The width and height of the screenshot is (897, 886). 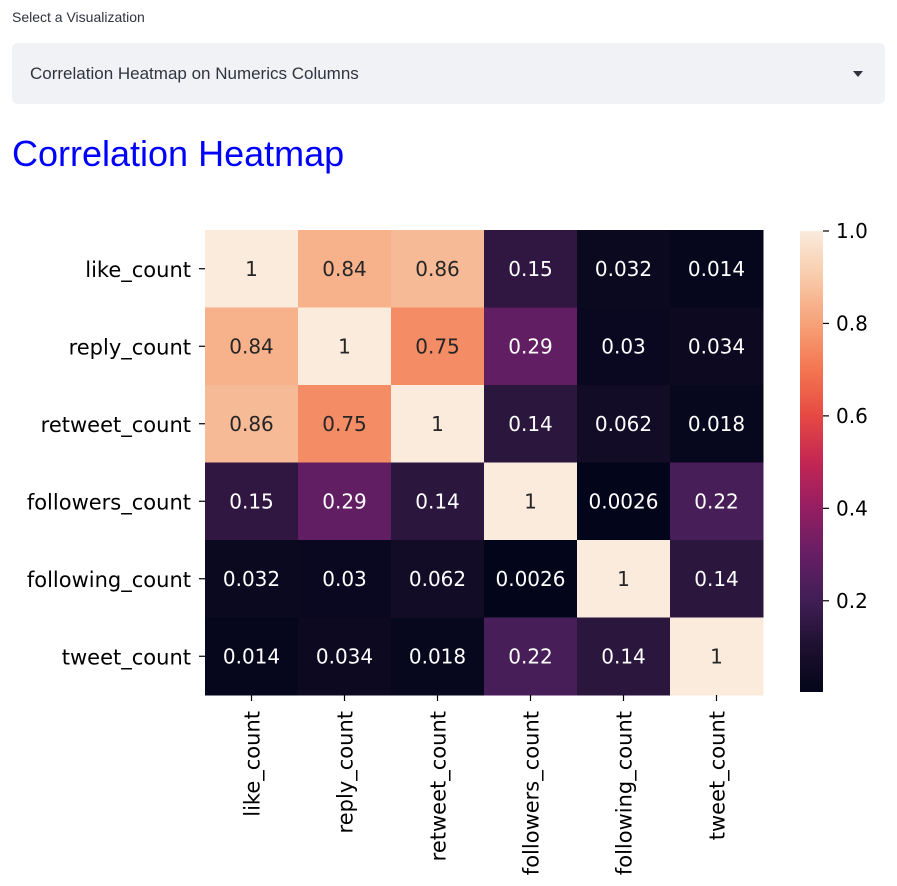 What do you see at coordinates (78, 17) in the screenshot?
I see `select-label: Select a Visualization` at bounding box center [78, 17].